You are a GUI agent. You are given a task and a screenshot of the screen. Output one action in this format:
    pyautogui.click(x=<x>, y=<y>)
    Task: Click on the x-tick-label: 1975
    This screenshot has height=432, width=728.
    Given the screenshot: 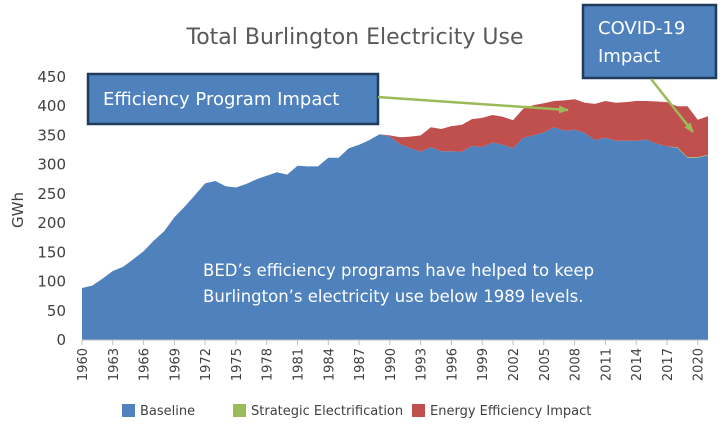 What is the action you would take?
    pyautogui.click(x=237, y=364)
    